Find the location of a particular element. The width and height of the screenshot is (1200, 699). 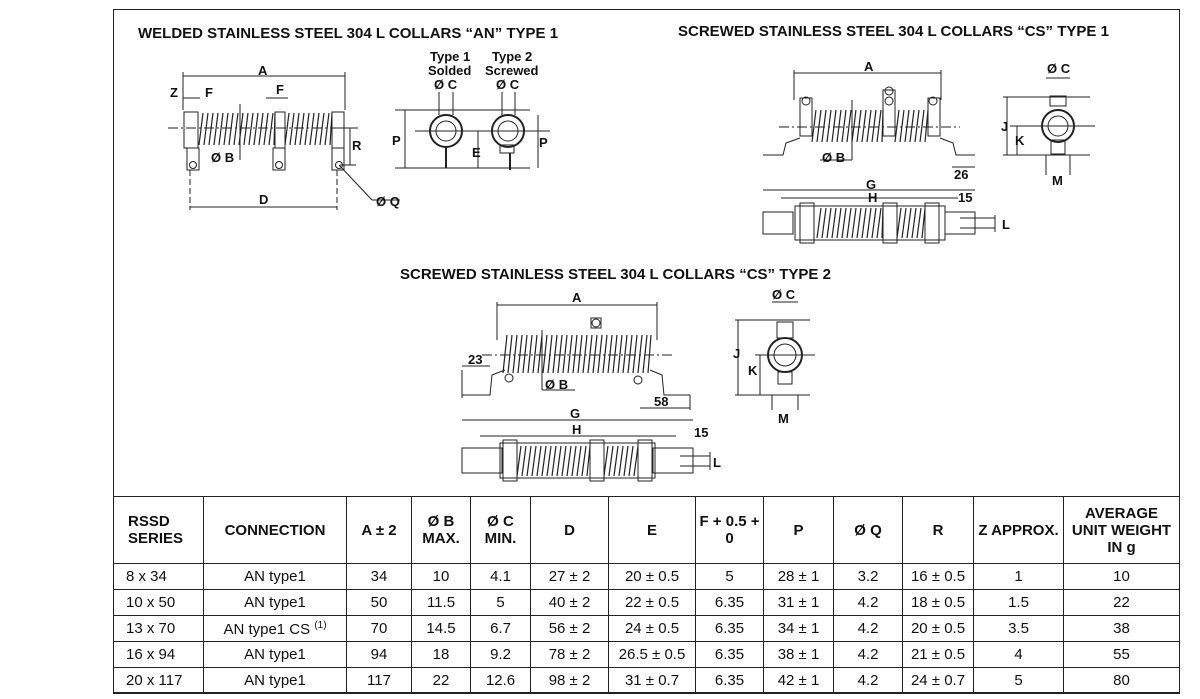

table-cell: 9.2 is located at coordinates (500, 654).